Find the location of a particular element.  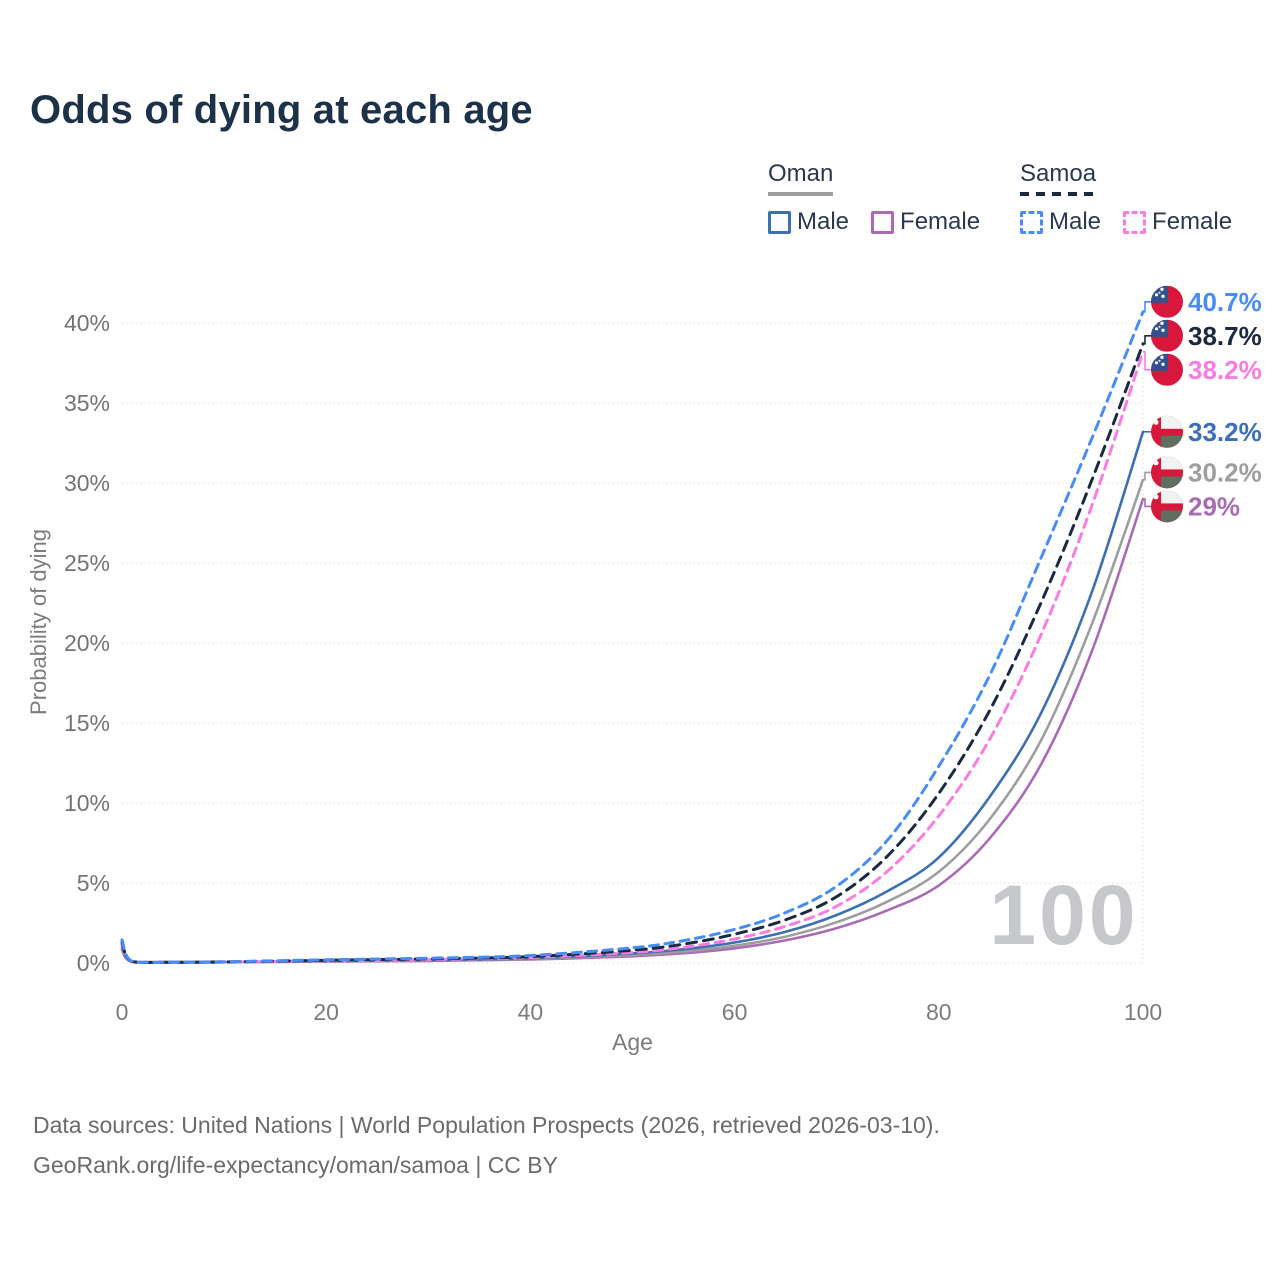

end-value-label-oman-total: 30.2% is located at coordinates (1225, 472).